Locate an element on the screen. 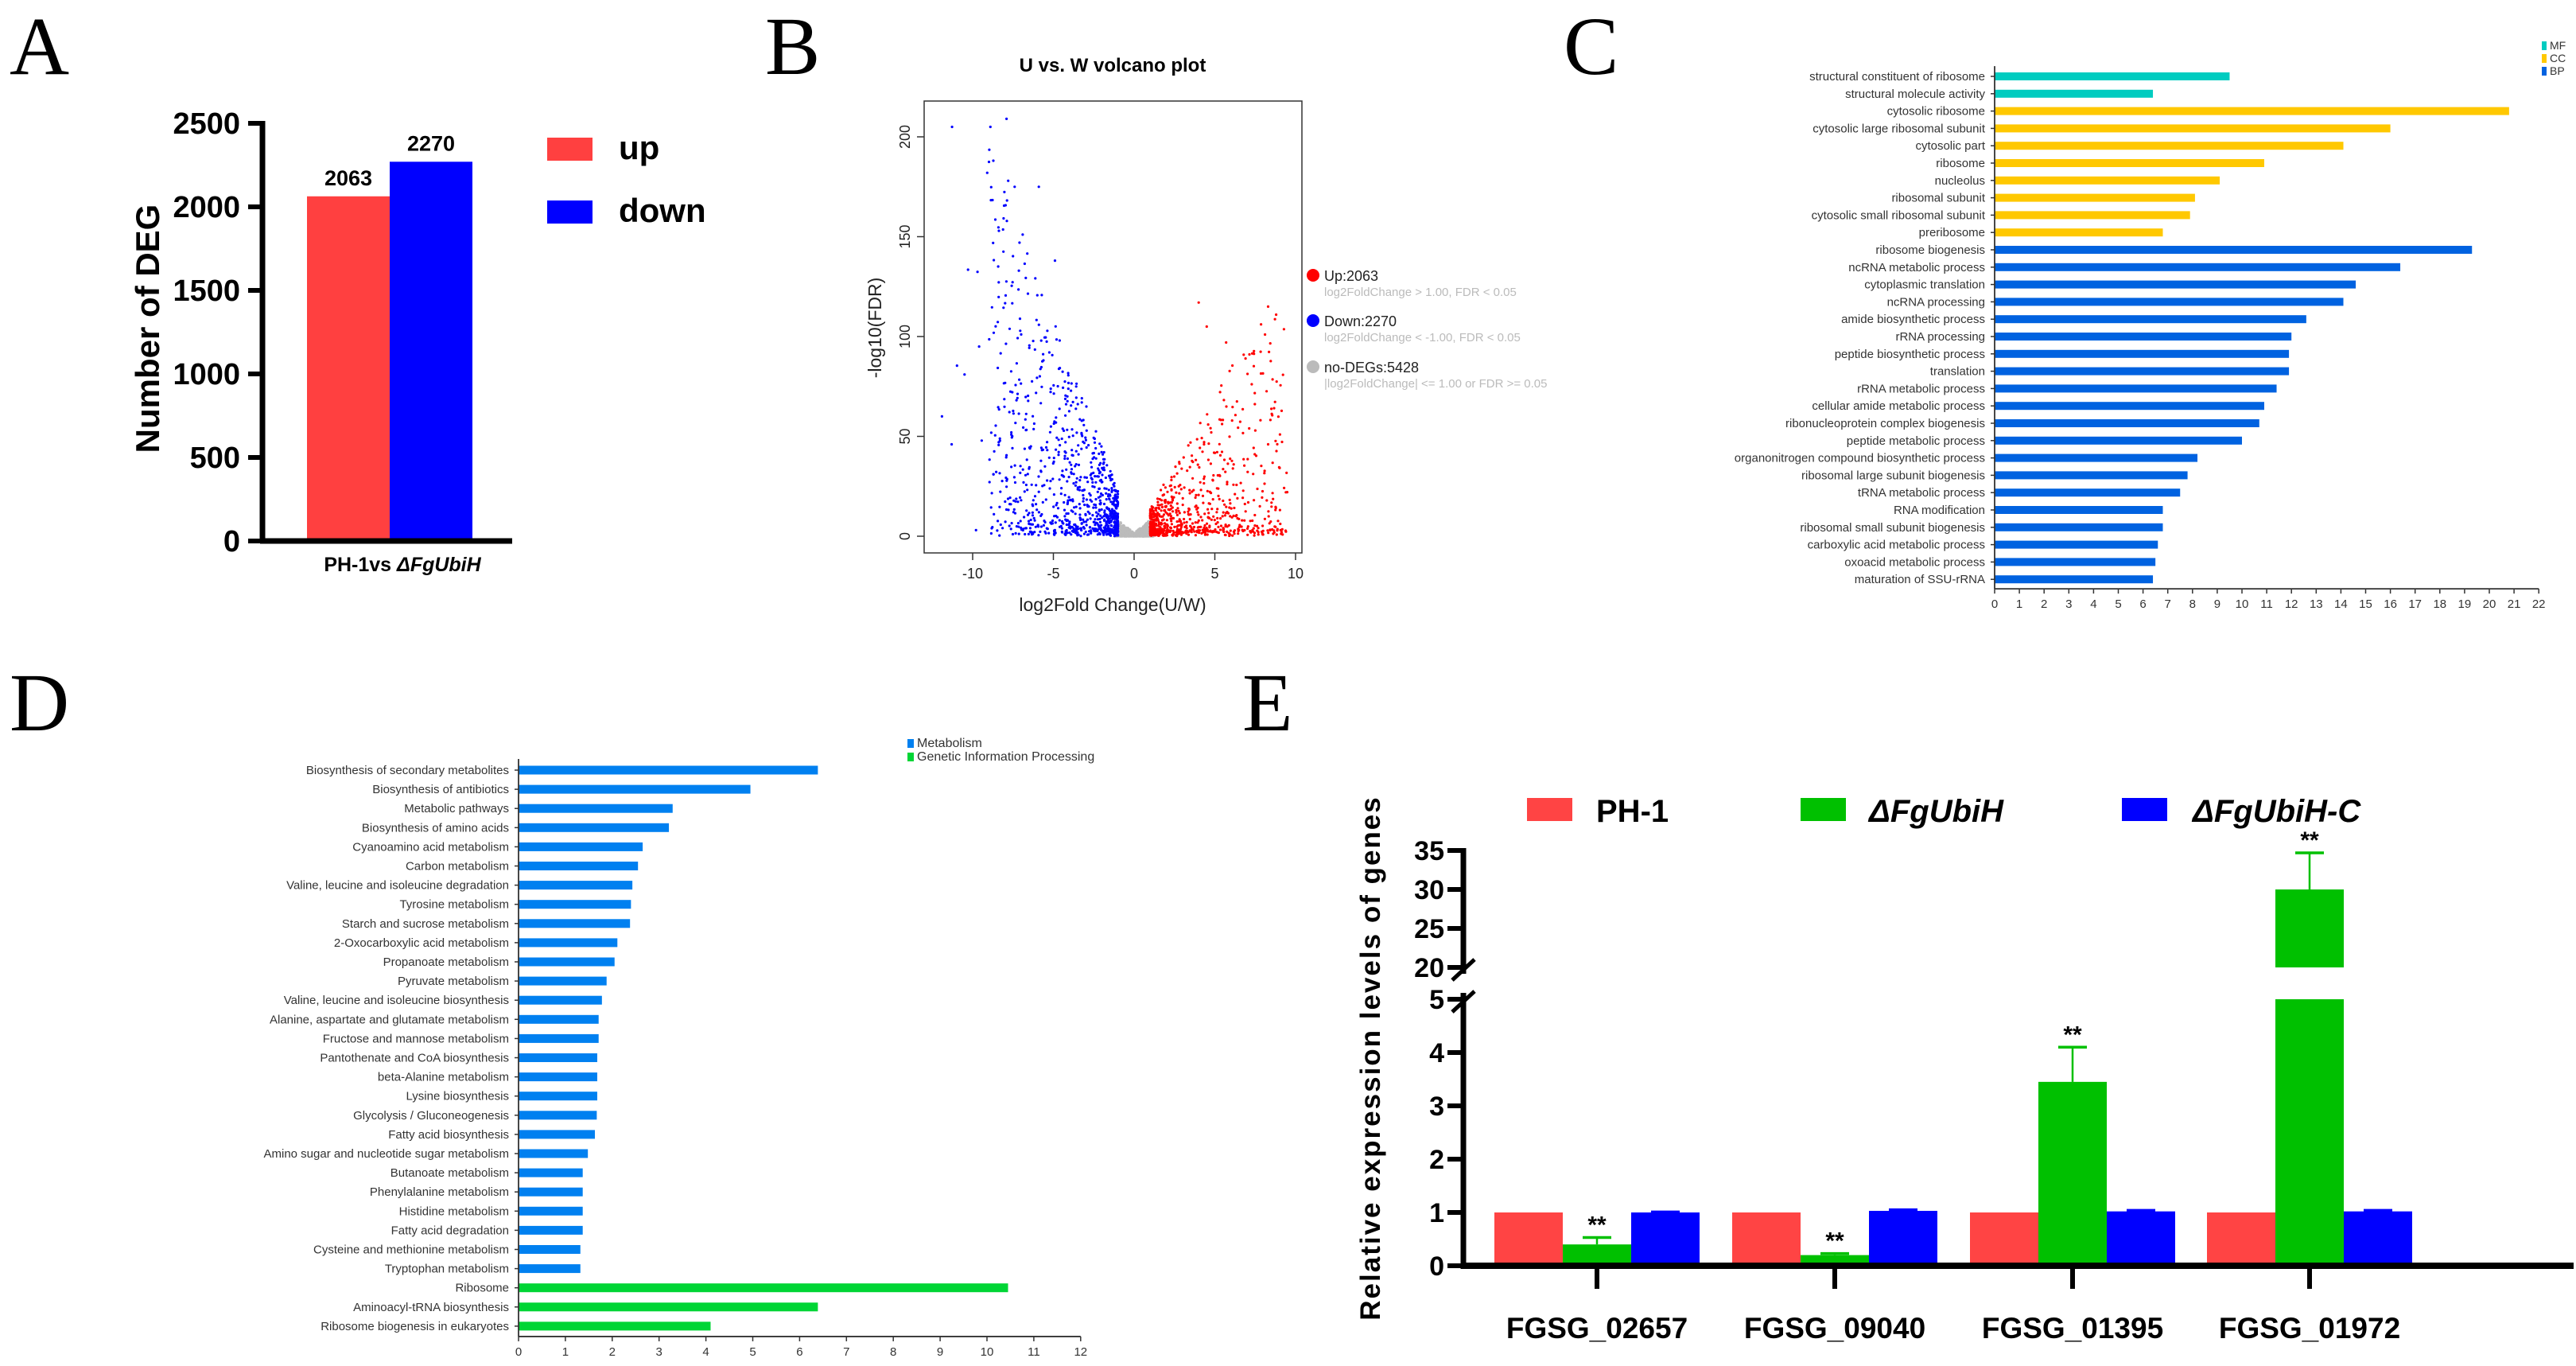 This screenshot has width=2576, height=1366. category-label: Butanoate metabolism is located at coordinates (449, 1173).